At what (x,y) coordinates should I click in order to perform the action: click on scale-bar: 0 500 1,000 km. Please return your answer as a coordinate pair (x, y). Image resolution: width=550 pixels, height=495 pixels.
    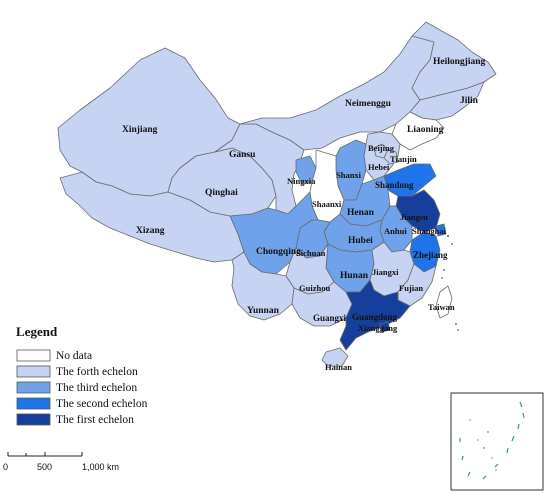
    Looking at the image, I should click on (61, 462).